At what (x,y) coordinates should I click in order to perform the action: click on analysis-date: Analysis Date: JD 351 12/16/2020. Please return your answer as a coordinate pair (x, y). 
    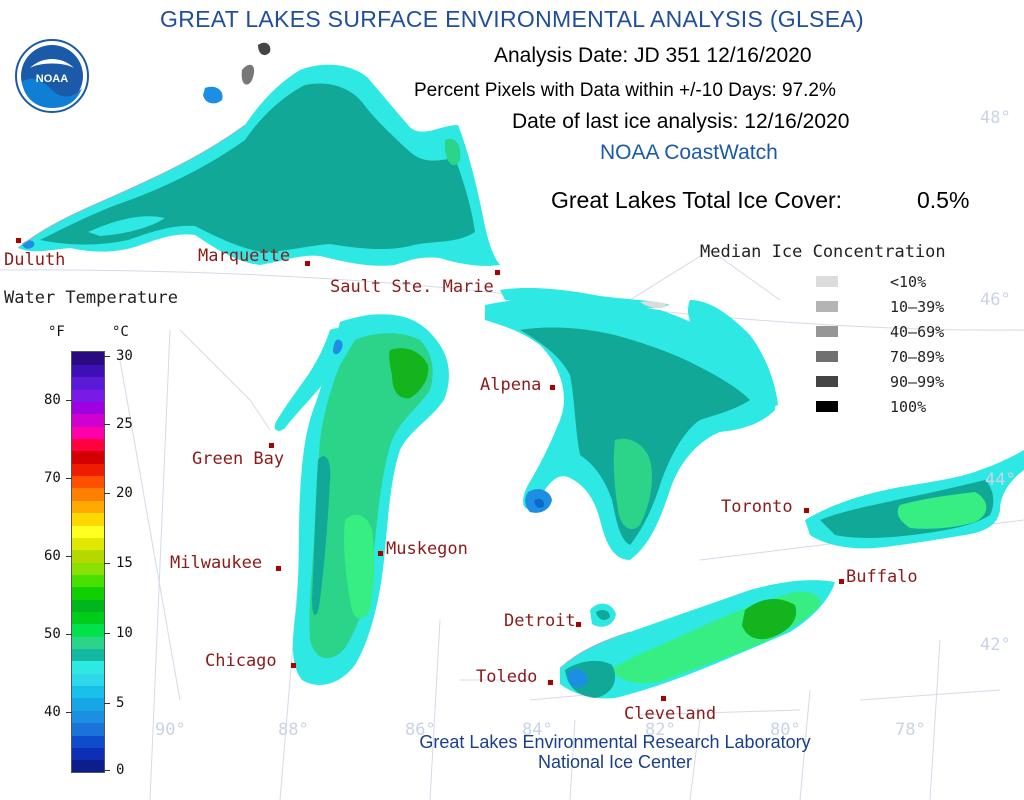
    Looking at the image, I should click on (653, 55).